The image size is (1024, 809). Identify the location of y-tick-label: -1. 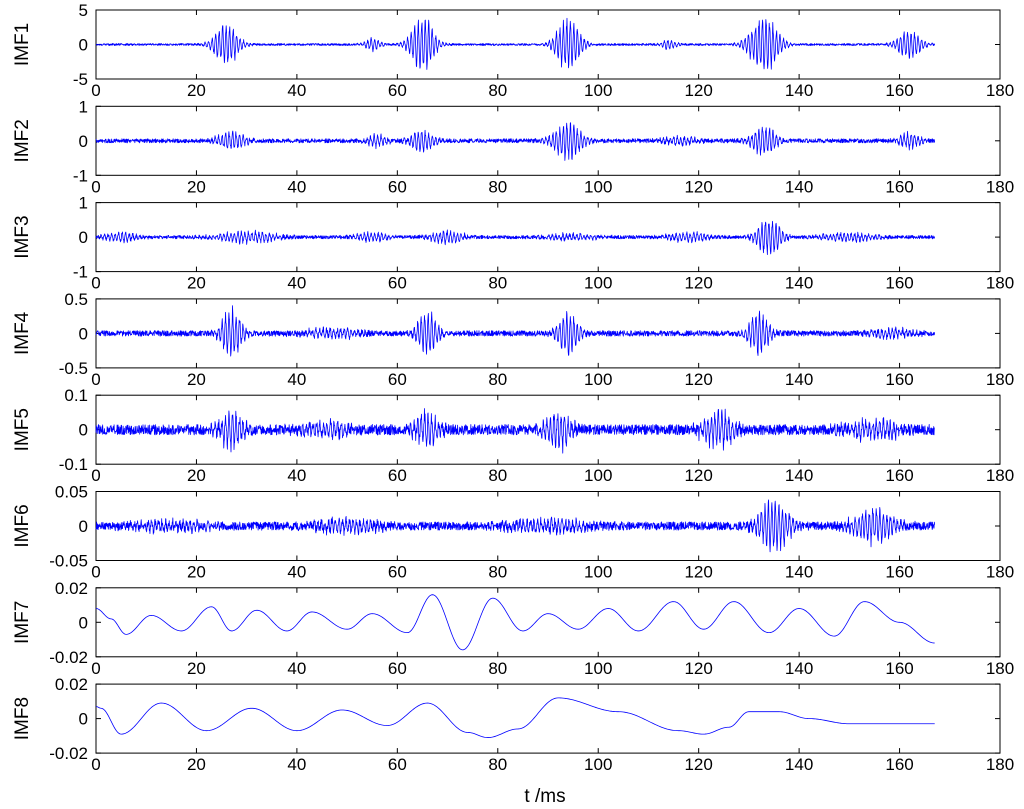
(80, 272).